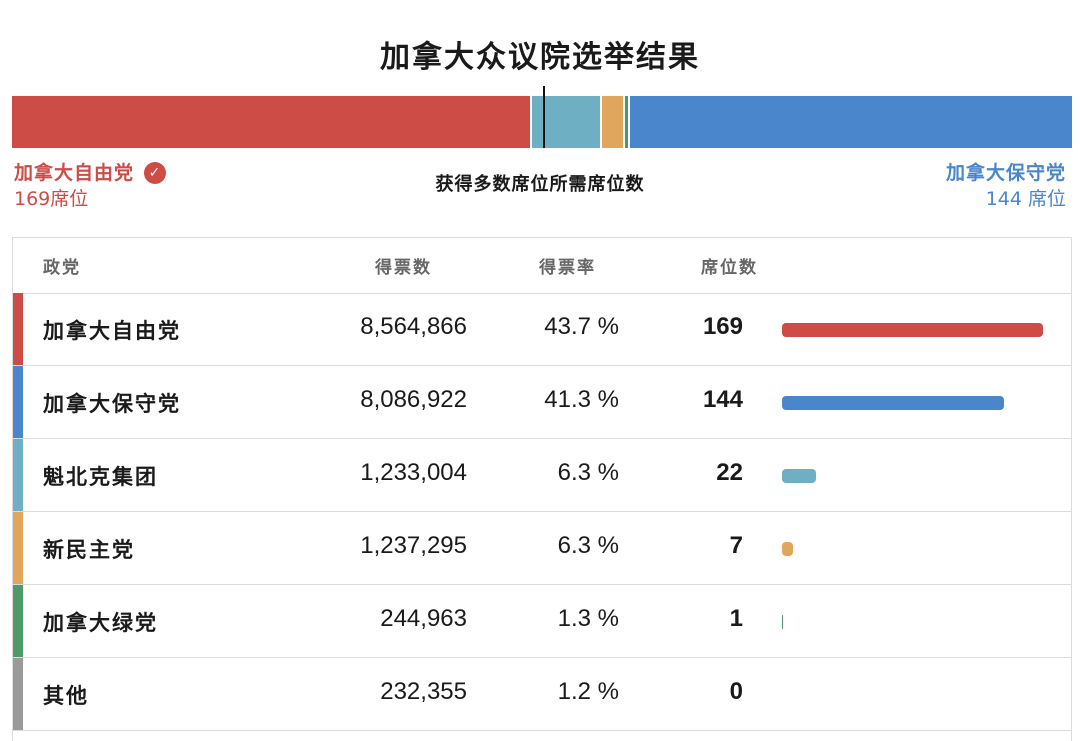 The width and height of the screenshot is (1080, 741). Describe the element at coordinates (567, 268) in the screenshot. I see `header-rate: 得票率` at that location.